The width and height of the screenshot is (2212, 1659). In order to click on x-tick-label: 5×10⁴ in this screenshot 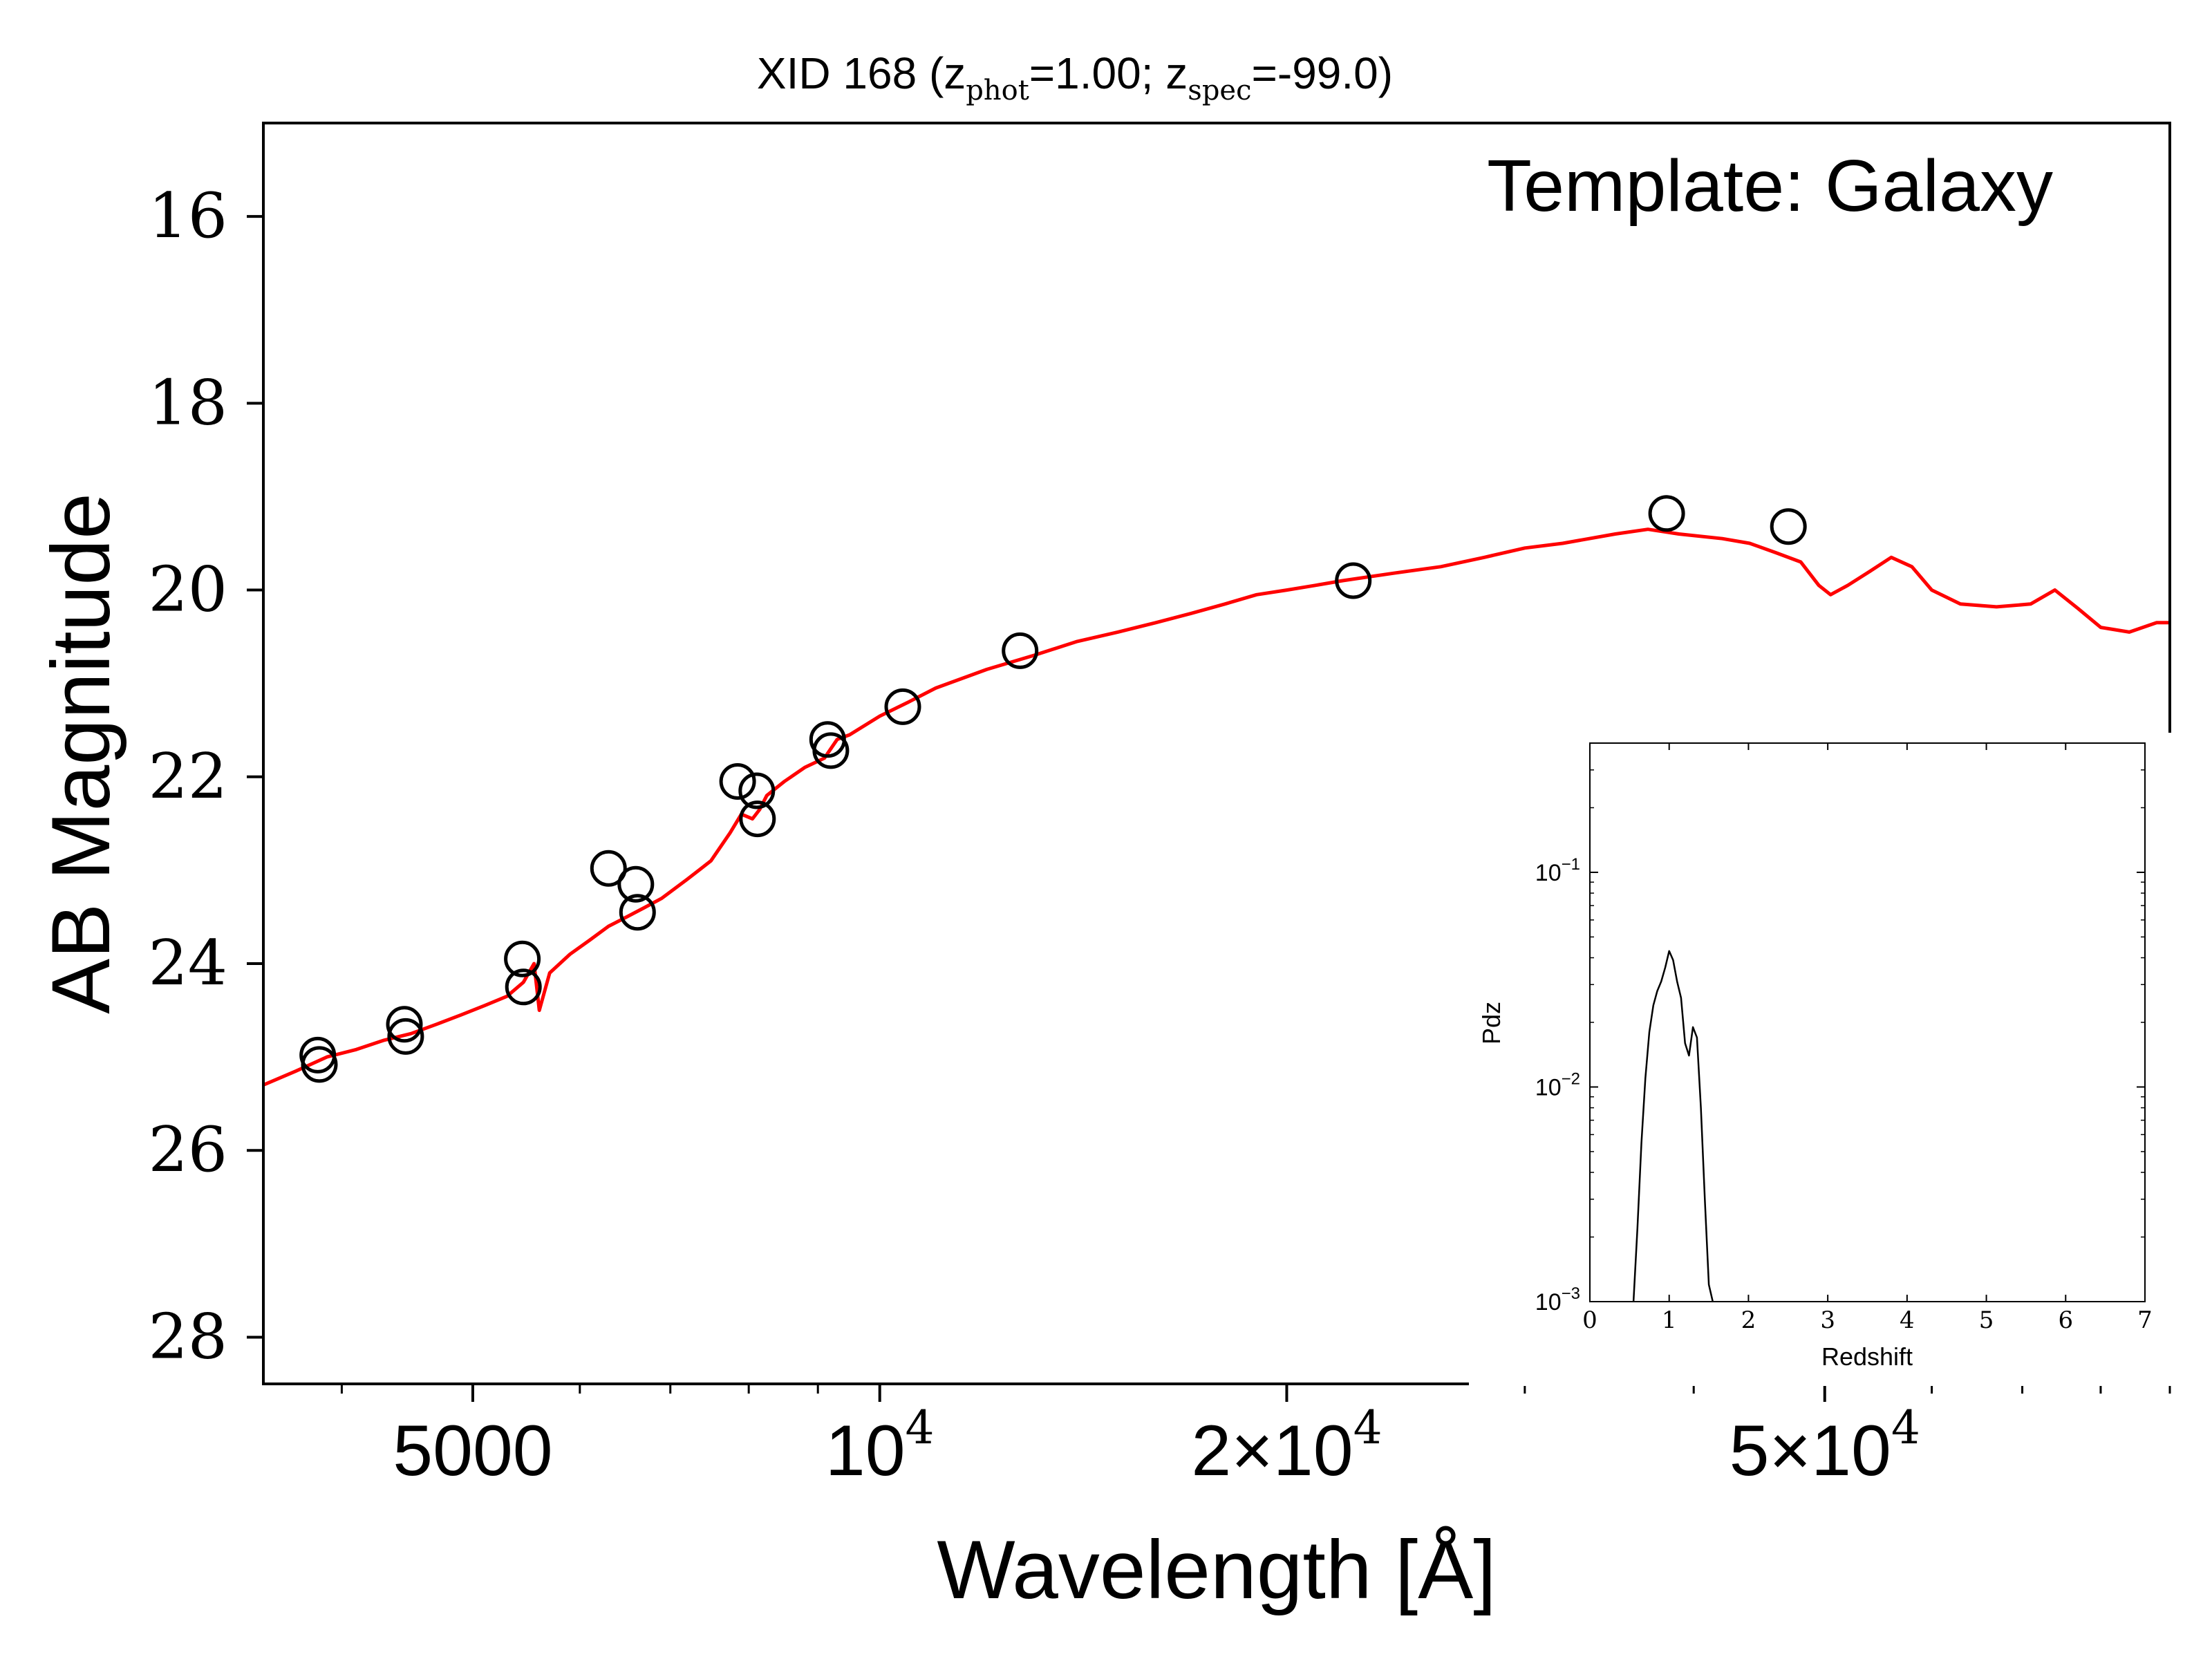, I will do `click(1825, 1446)`.